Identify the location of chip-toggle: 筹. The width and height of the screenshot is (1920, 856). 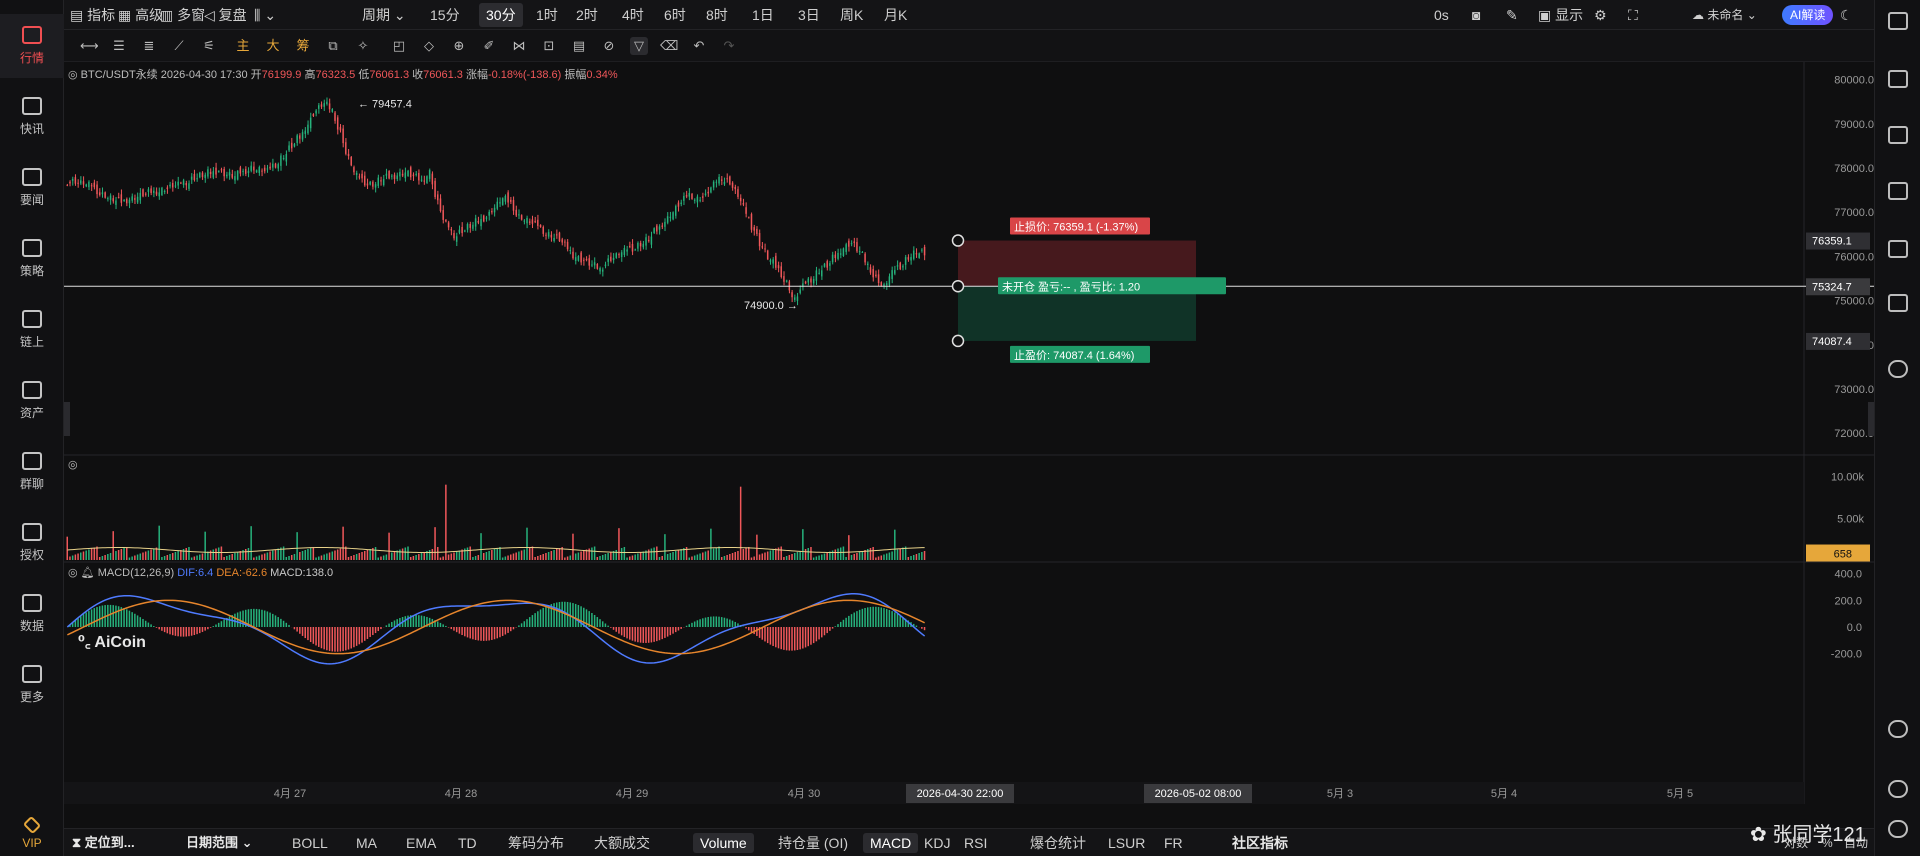
(303, 45).